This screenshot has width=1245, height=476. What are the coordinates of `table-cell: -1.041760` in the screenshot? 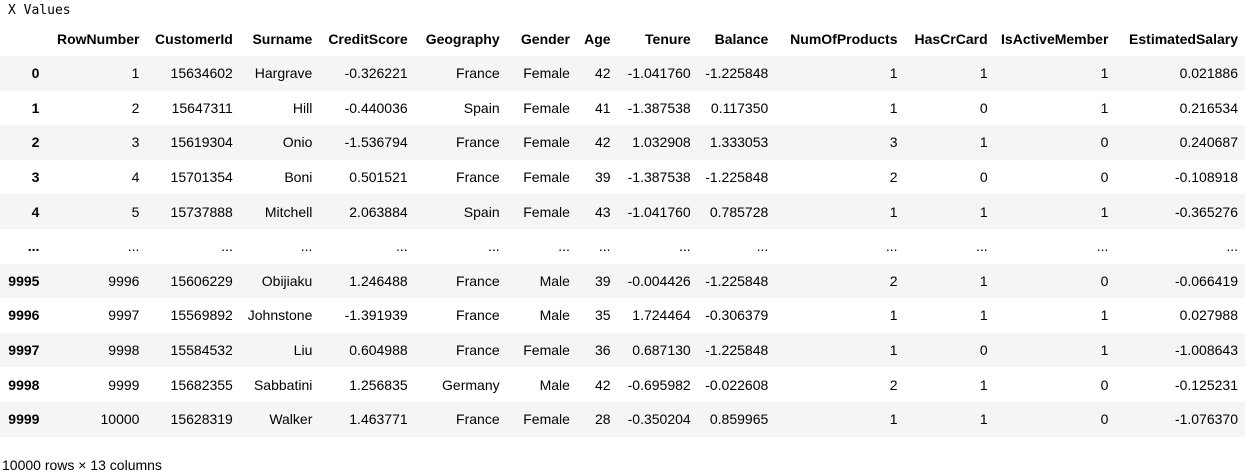 It's located at (659, 73).